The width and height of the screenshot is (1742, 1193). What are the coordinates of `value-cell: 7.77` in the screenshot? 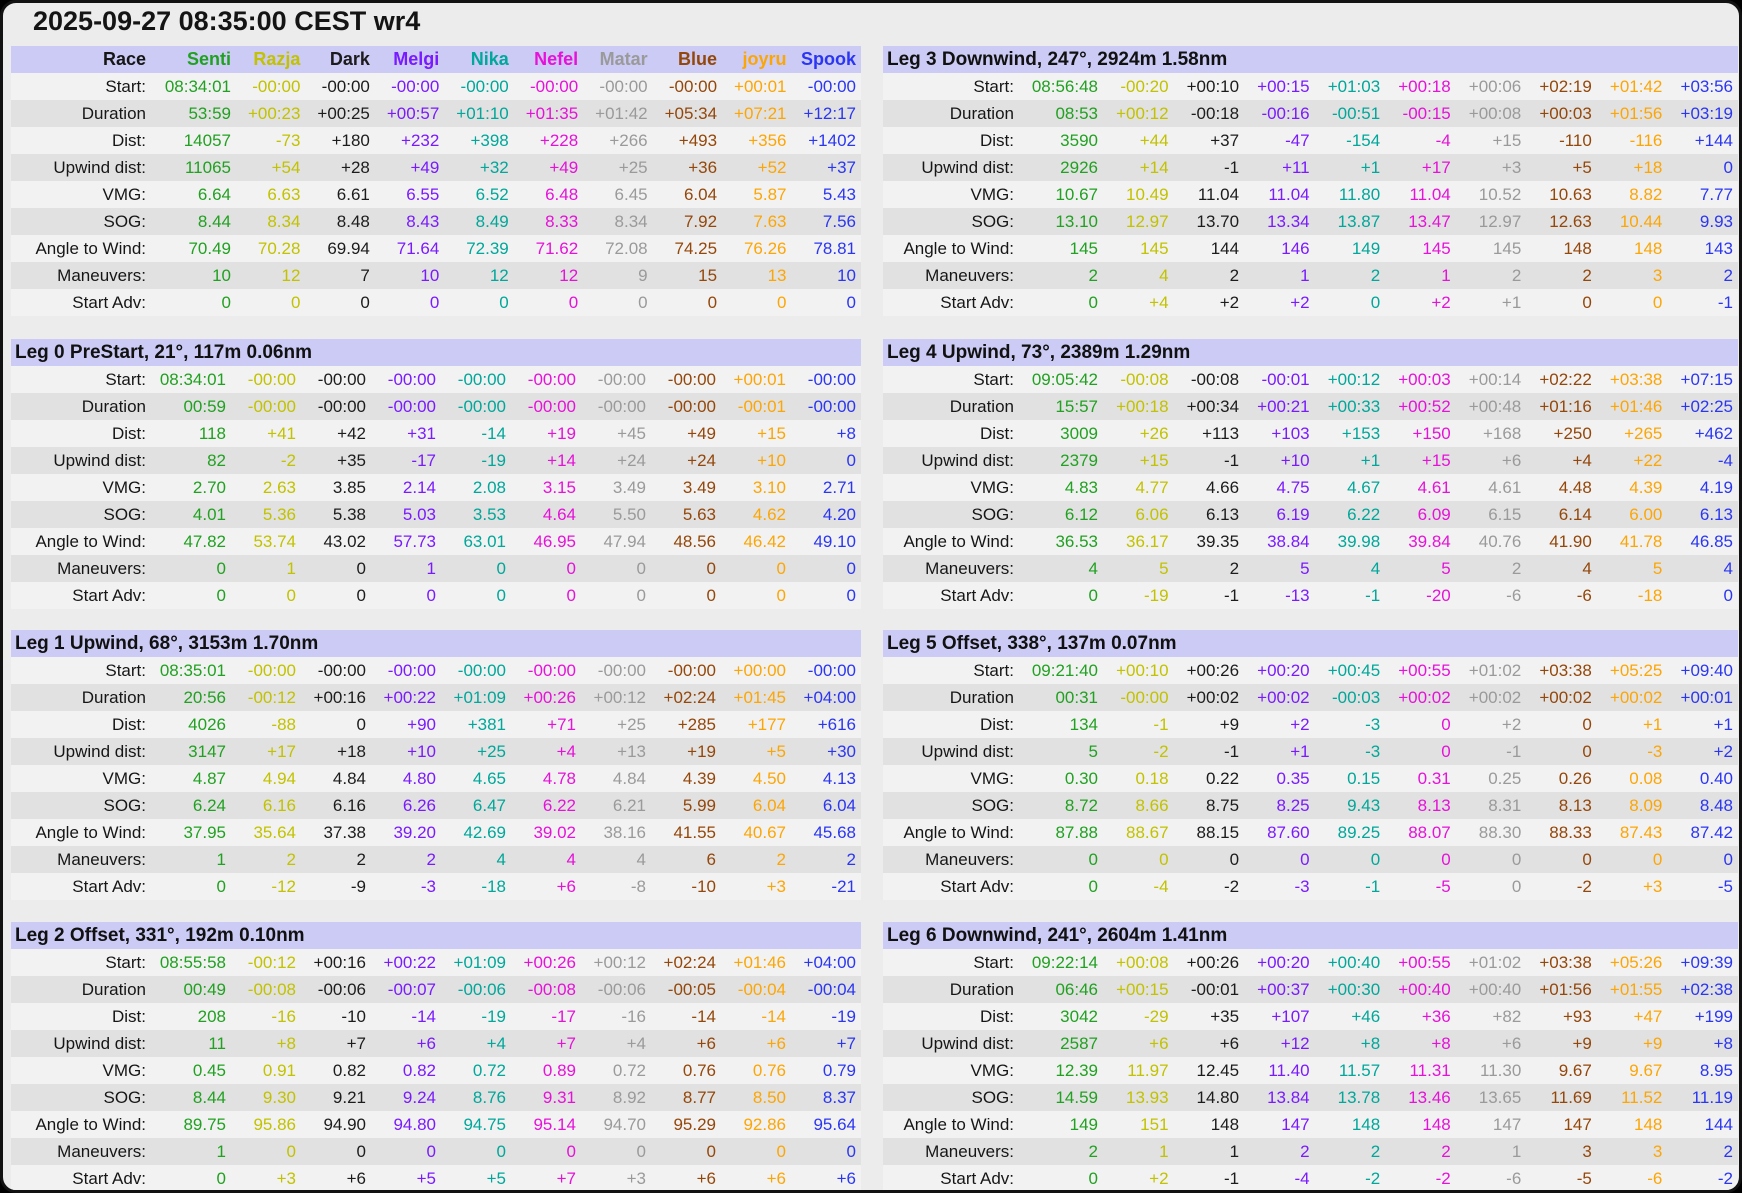 It's located at (1716, 194).